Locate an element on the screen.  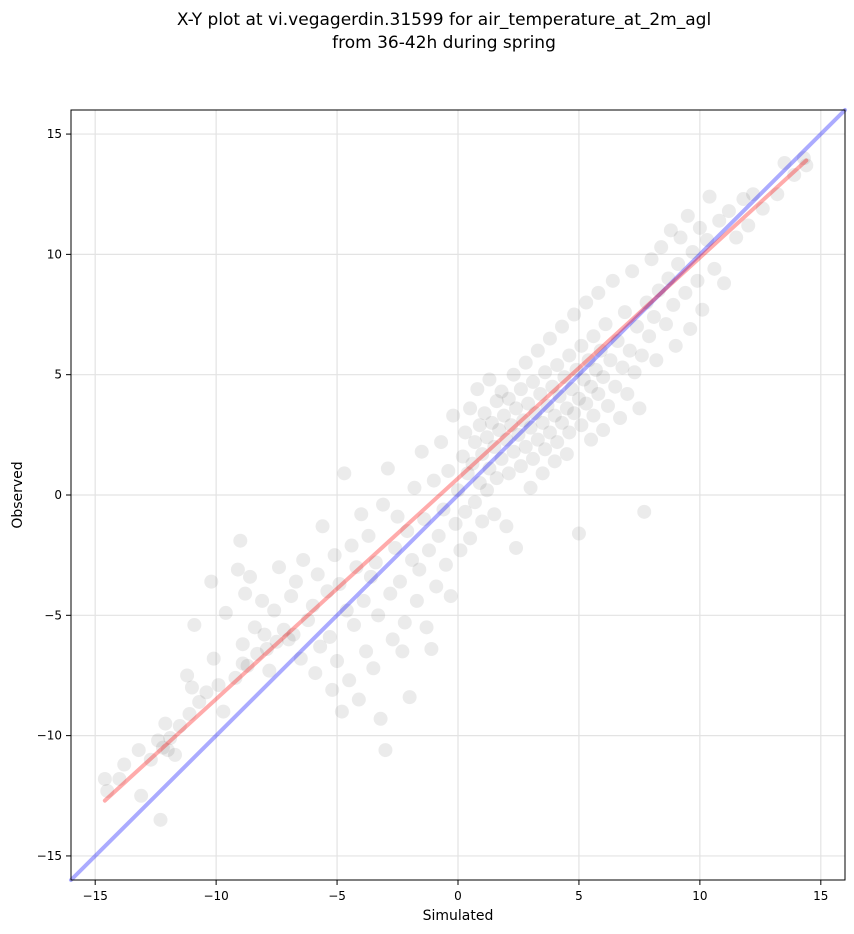
y-tick-label: 0 is located at coordinates (58, 495).